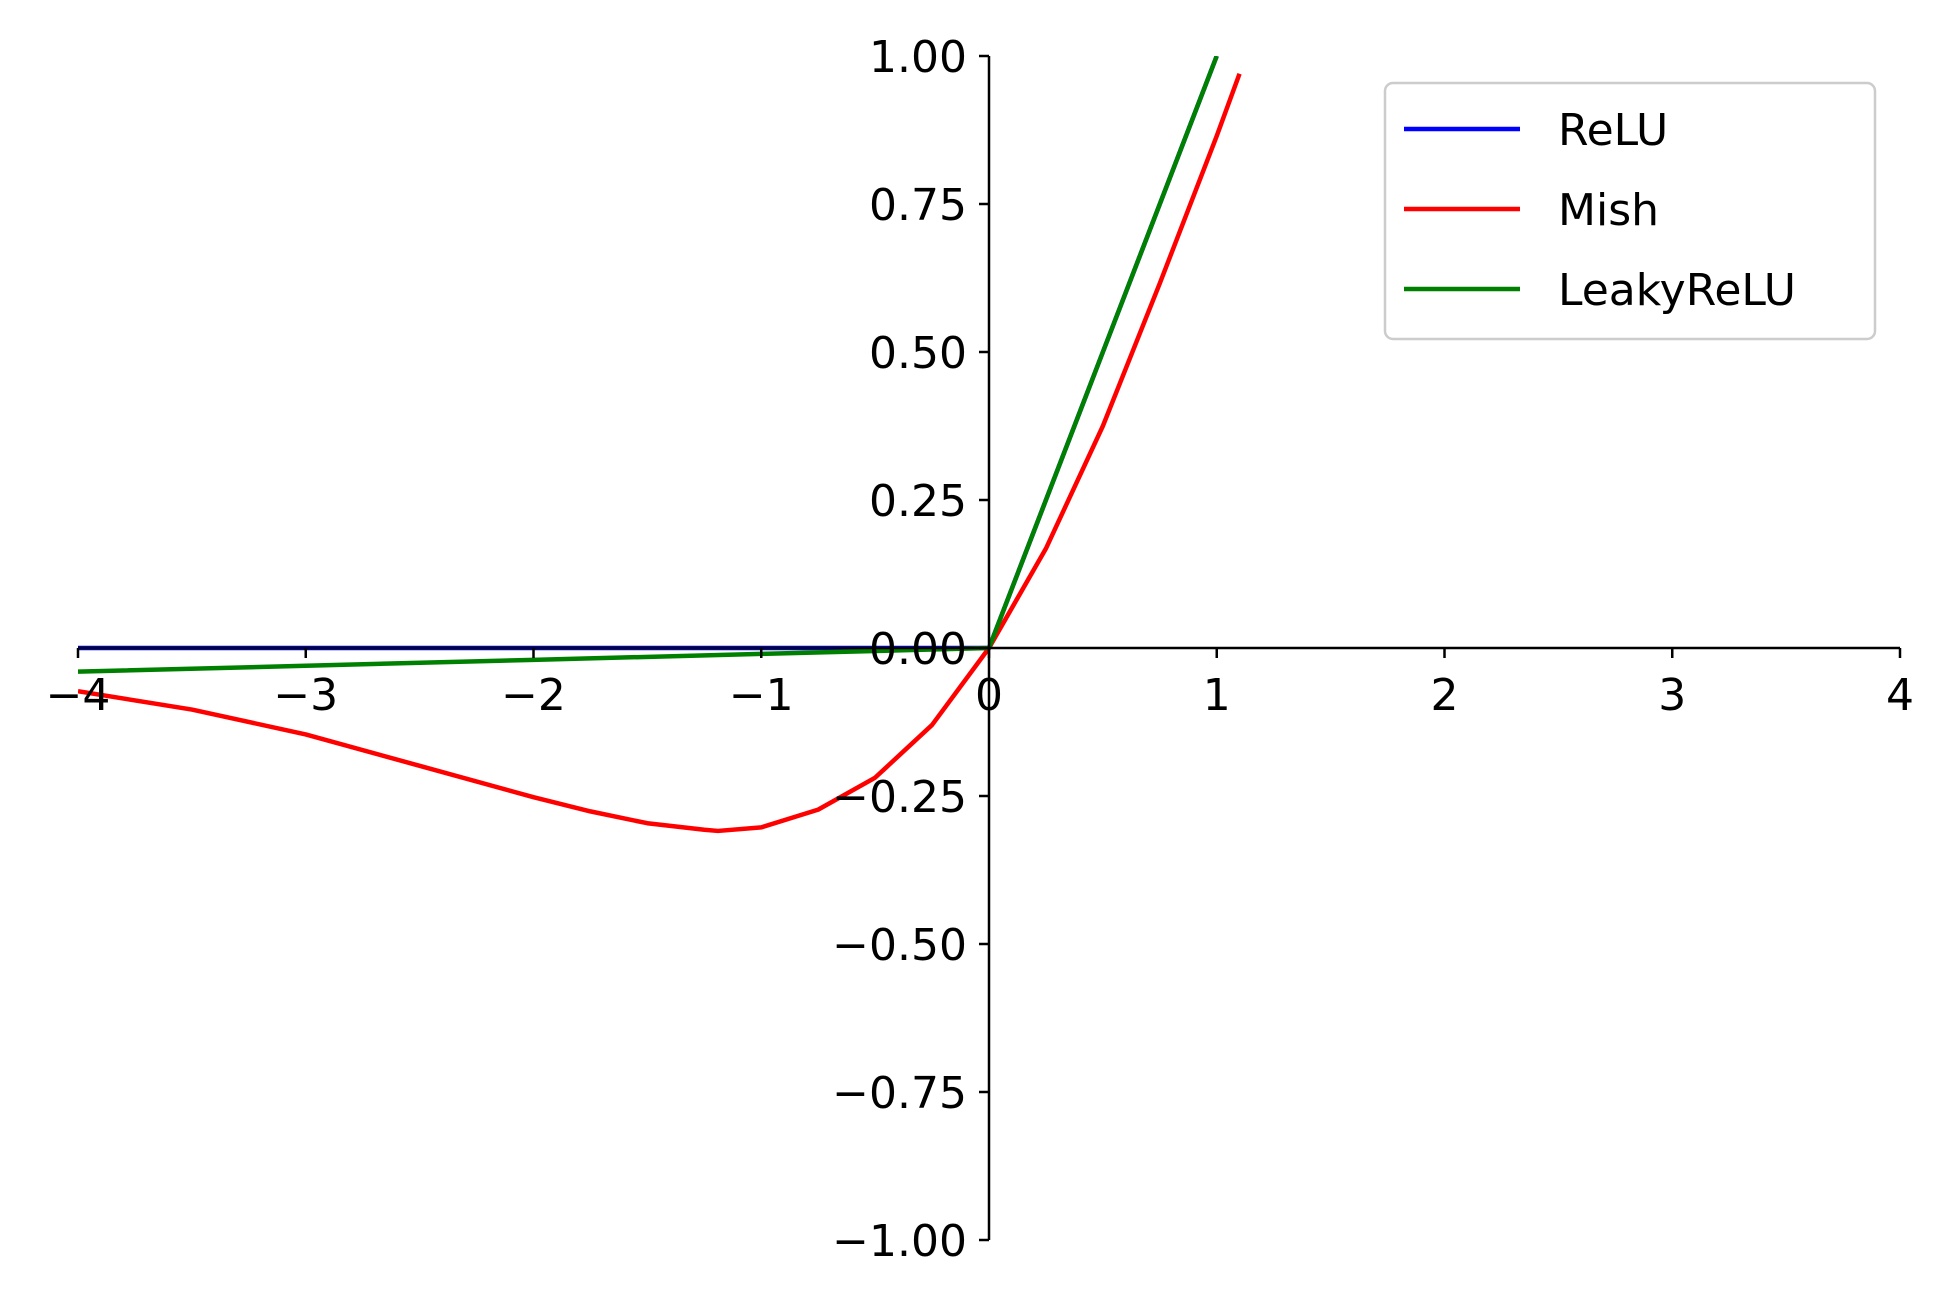 The height and width of the screenshot is (1304, 1944). Describe the element at coordinates (1900, 695) in the screenshot. I see `x-tick-label: 4` at that location.